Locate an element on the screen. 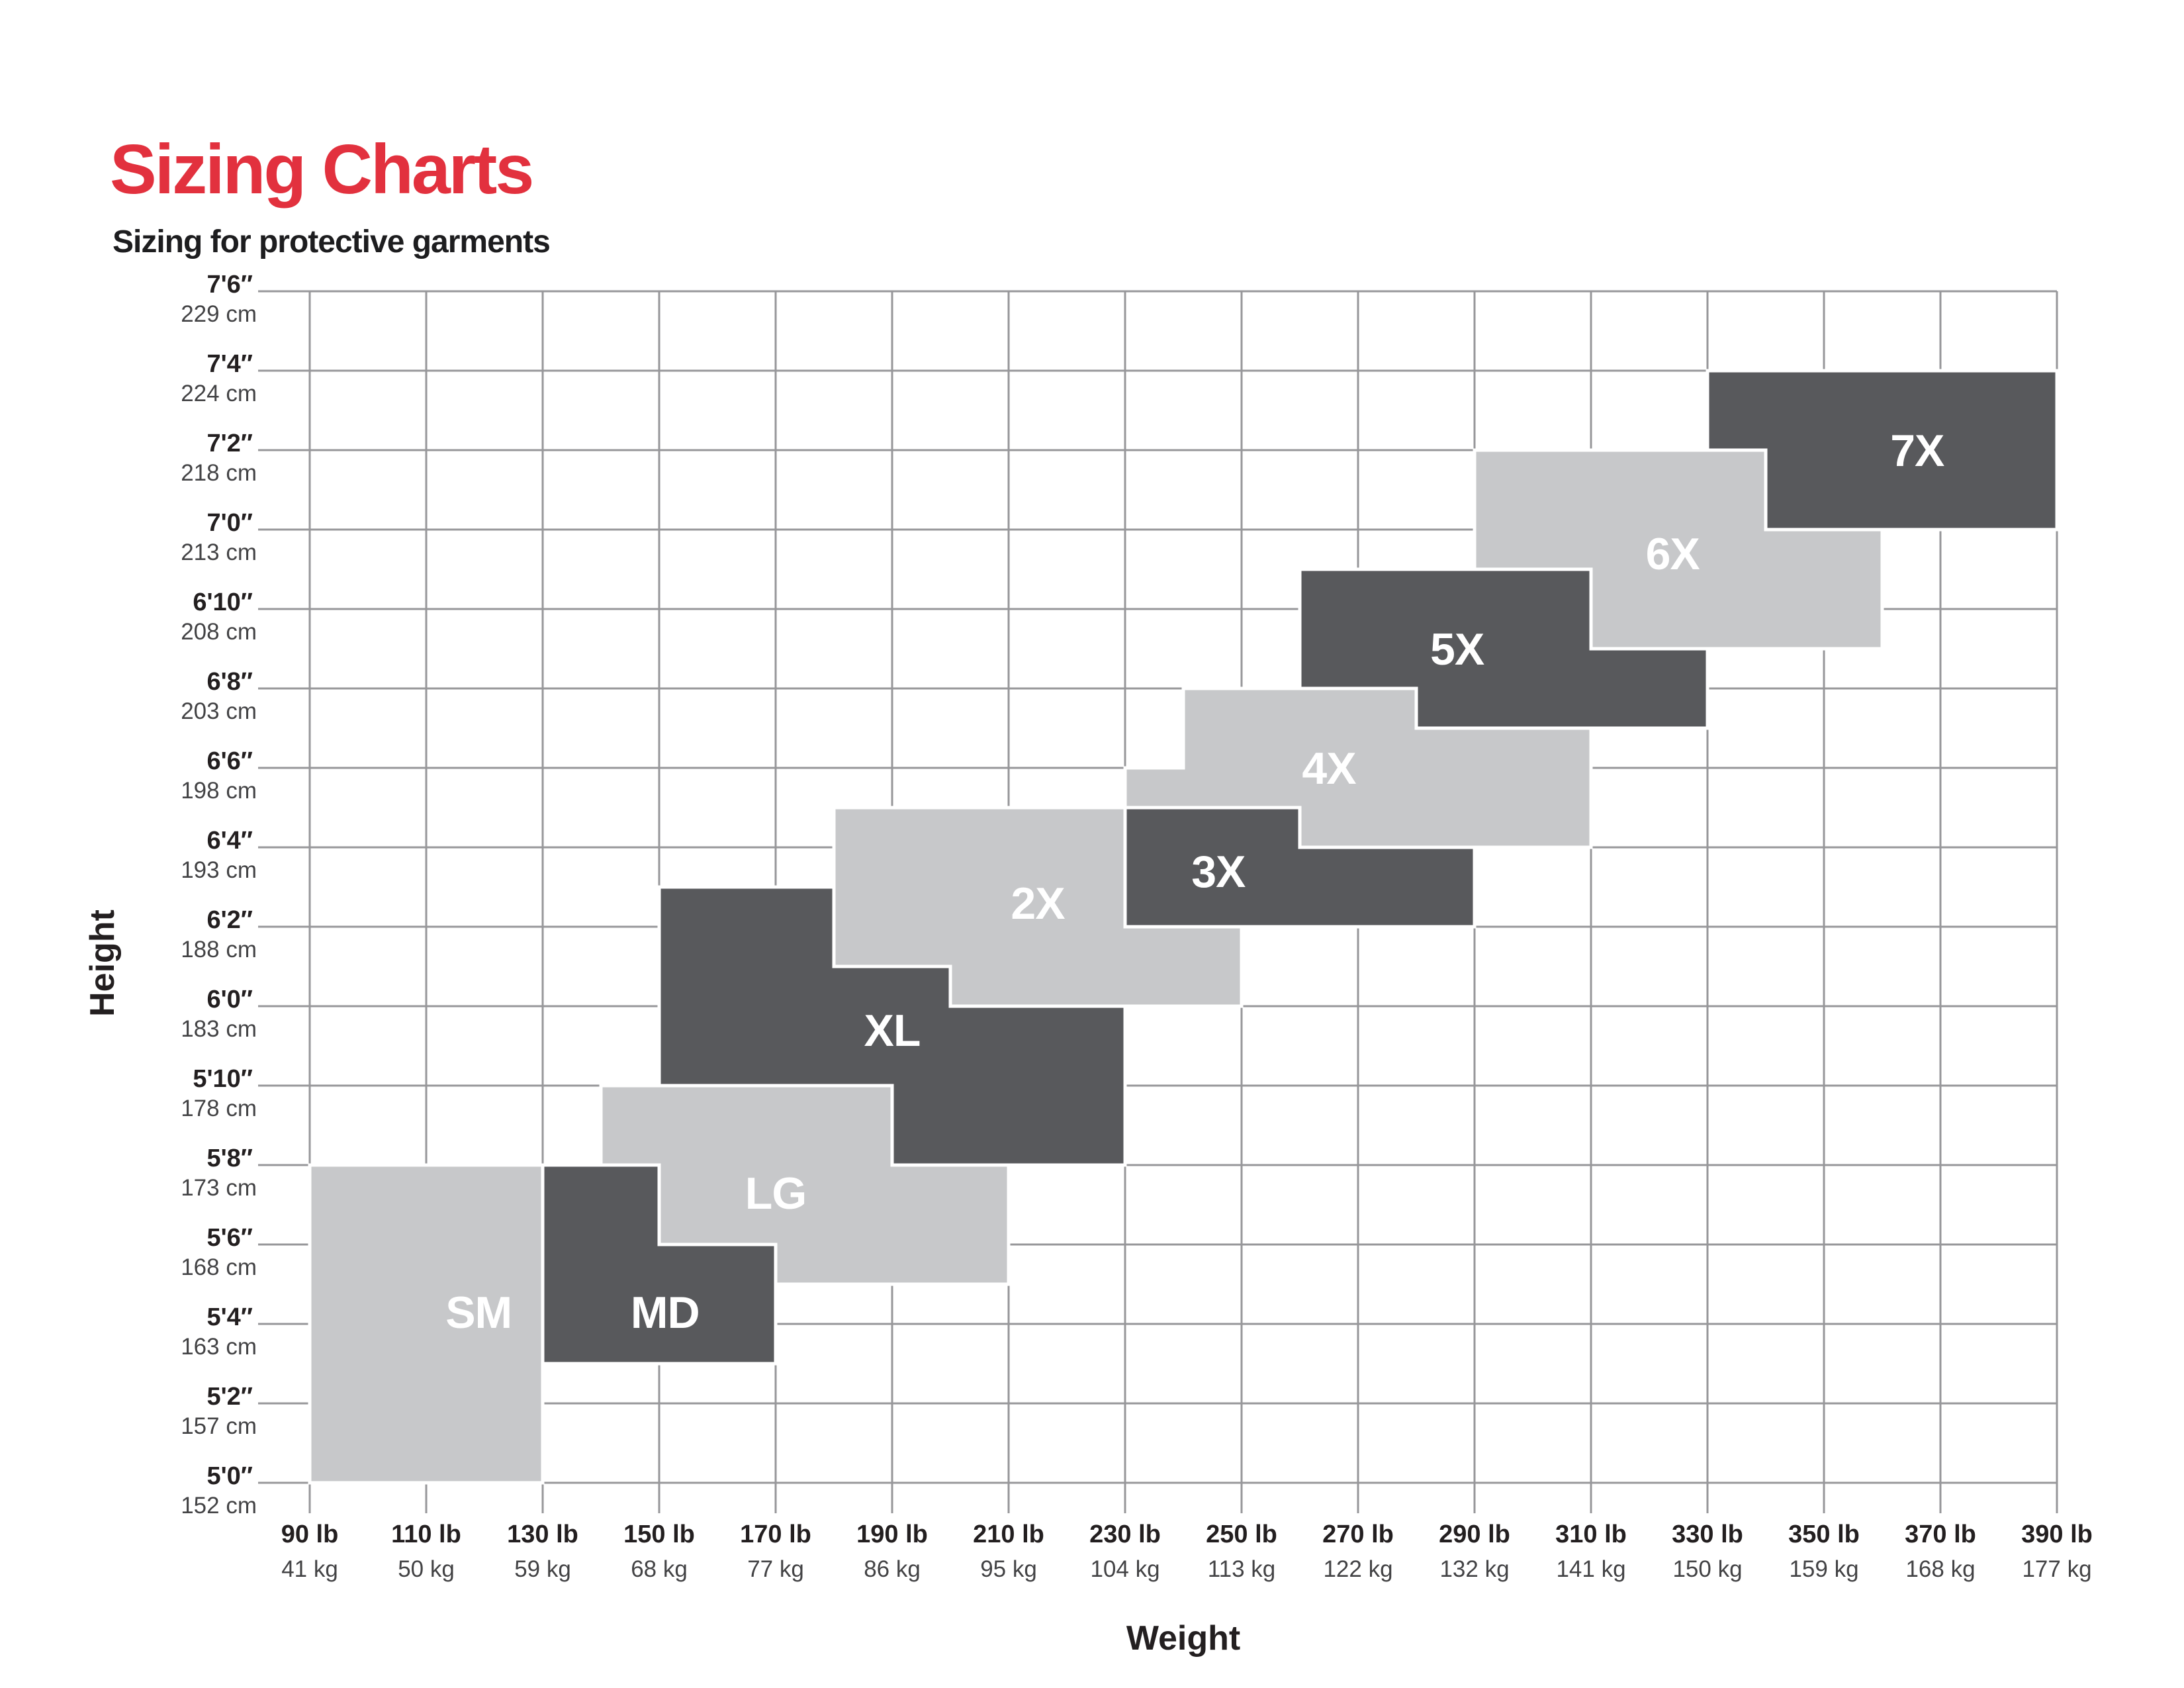  size-region-label-md: MD is located at coordinates (665, 1313).